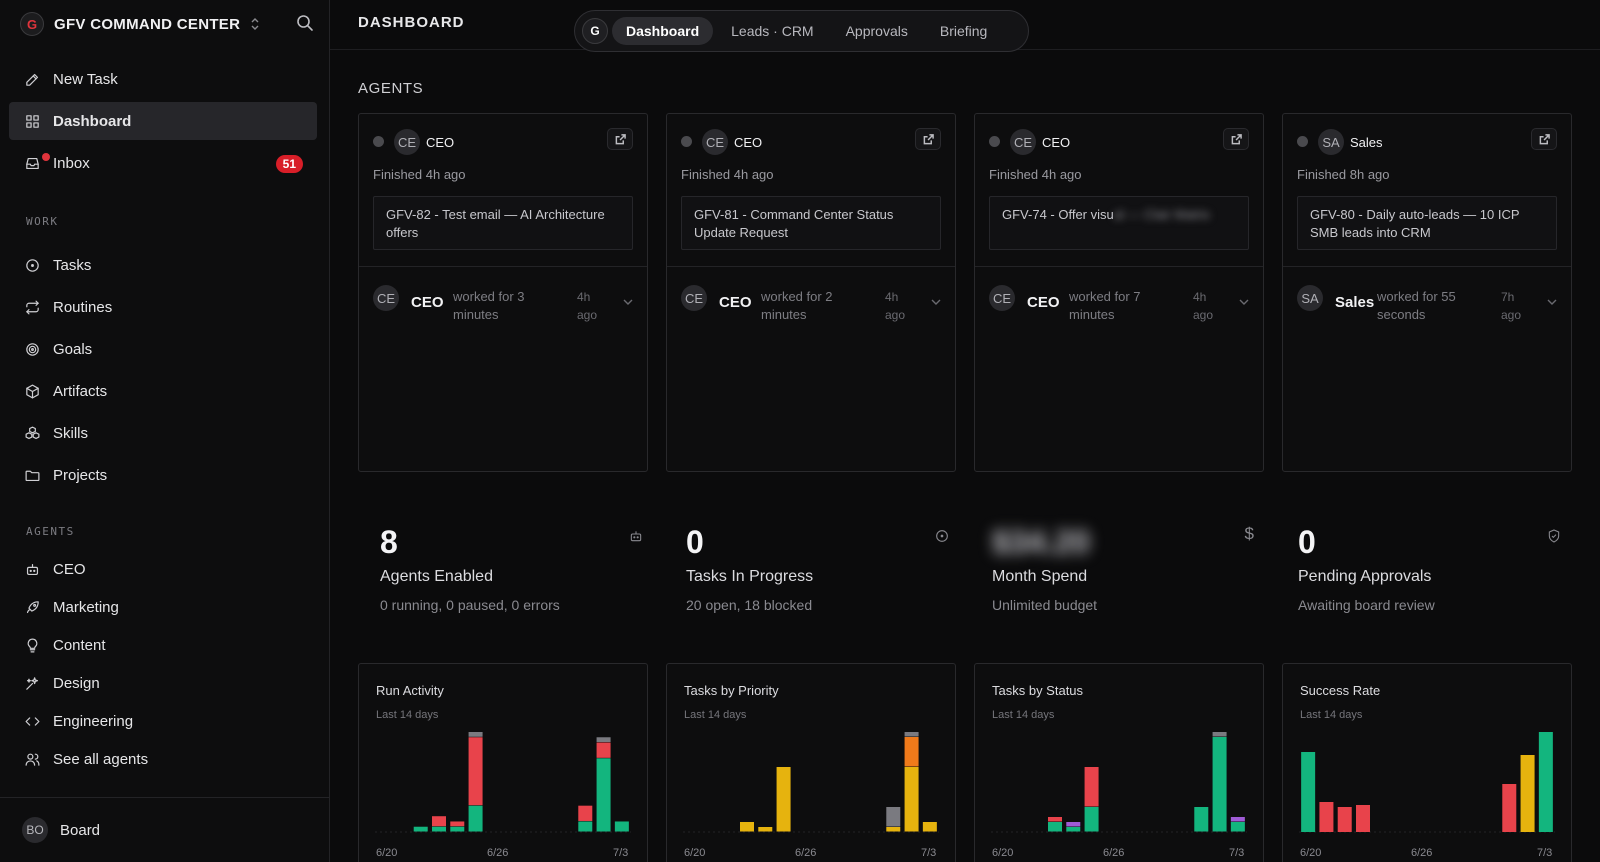 This screenshot has height=862, width=1600. What do you see at coordinates (163, 721) in the screenshot?
I see `nav-agent-engineering: Engineering` at bounding box center [163, 721].